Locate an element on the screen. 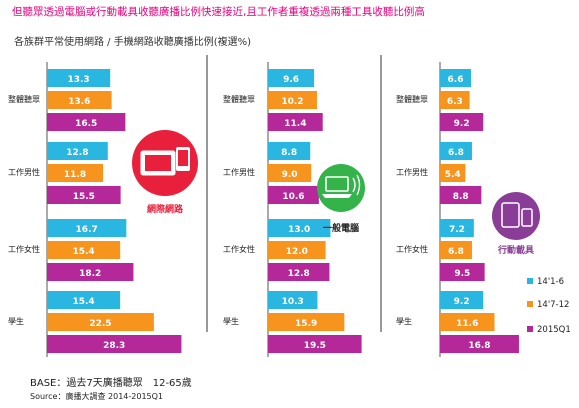  data-label: 8.8 is located at coordinates (289, 153).